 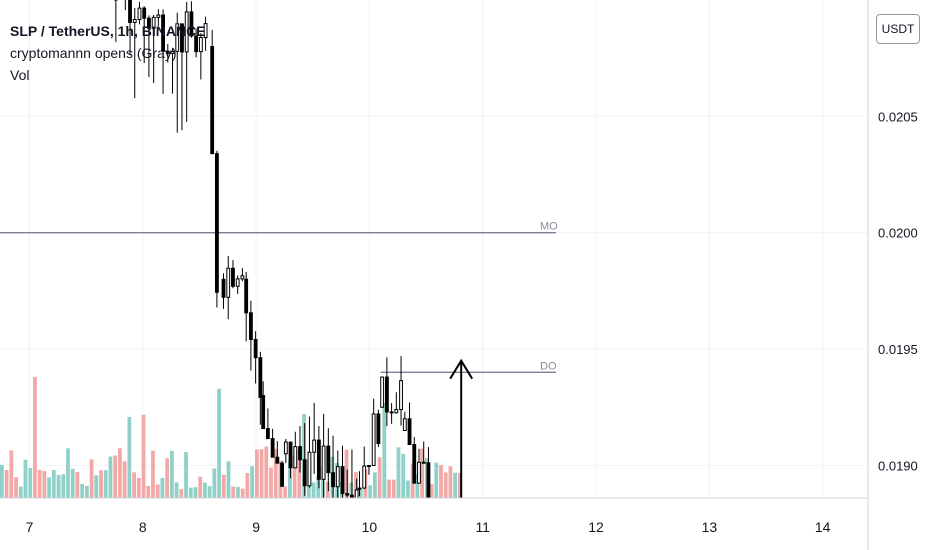 I want to click on currency-unit-button: USDT, so click(x=898, y=29).